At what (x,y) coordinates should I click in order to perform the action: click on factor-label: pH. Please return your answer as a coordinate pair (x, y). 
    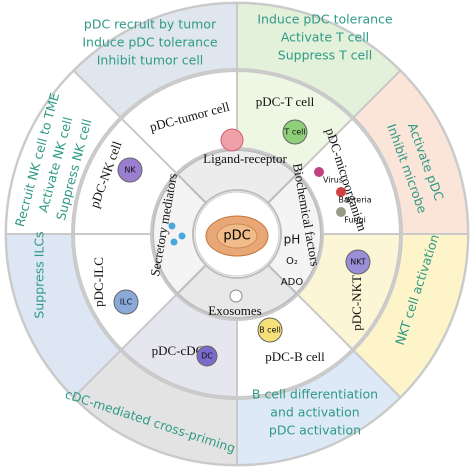
    Looking at the image, I should click on (292, 240).